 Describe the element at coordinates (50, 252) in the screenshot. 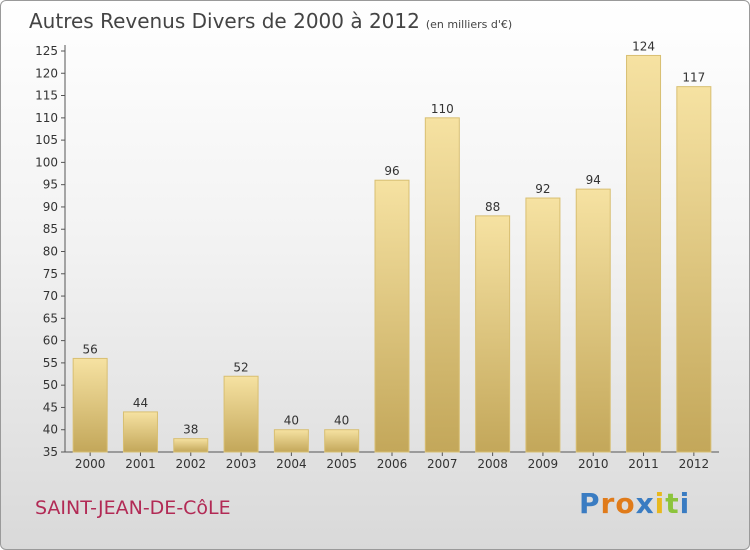

I see `y-tick-label: 80` at that location.